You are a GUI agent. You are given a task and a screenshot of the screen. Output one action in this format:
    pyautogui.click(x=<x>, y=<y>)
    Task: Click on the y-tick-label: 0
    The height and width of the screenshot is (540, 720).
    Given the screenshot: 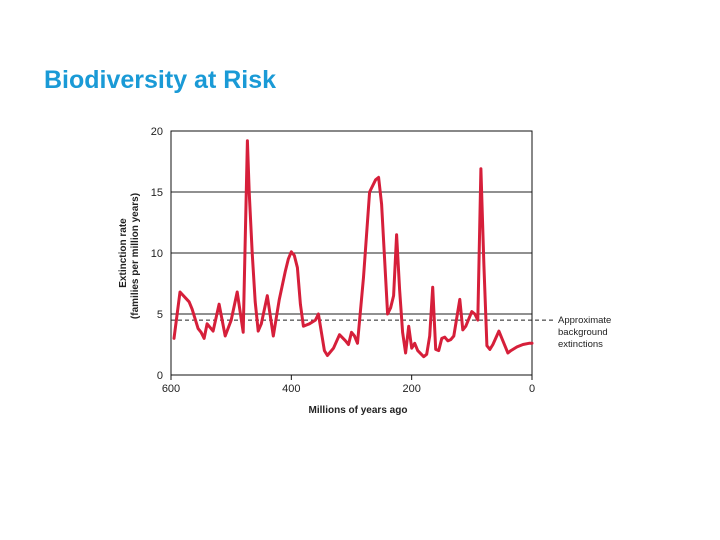 What is the action you would take?
    pyautogui.click(x=160, y=376)
    